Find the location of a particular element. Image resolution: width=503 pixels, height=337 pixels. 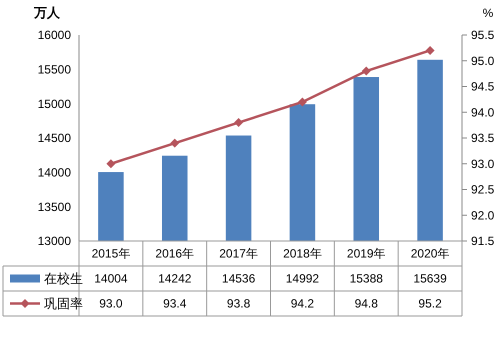

y2-tick-label: 94.0 is located at coordinates (483, 112).